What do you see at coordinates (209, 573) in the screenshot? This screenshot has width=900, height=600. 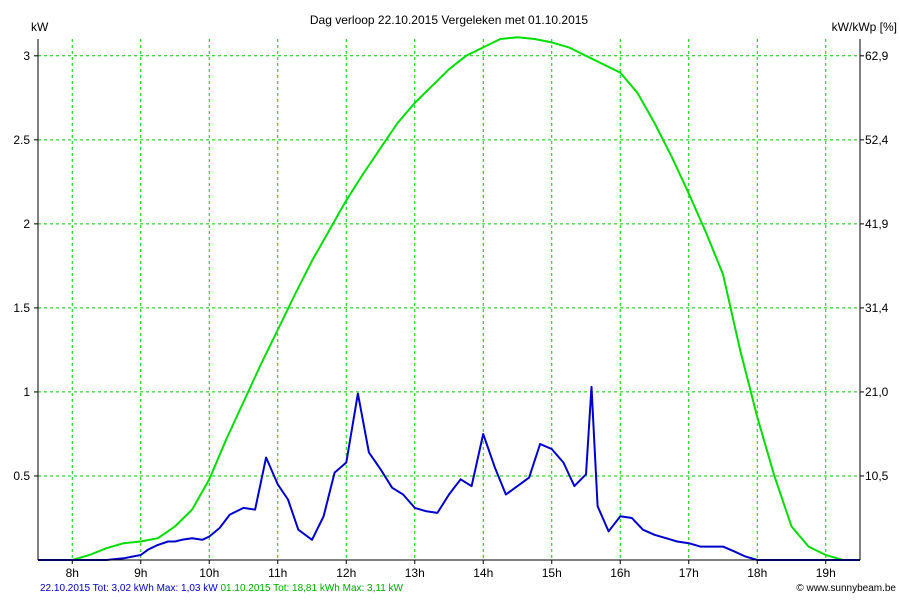 I see `x-tick-label-10: 10h` at bounding box center [209, 573].